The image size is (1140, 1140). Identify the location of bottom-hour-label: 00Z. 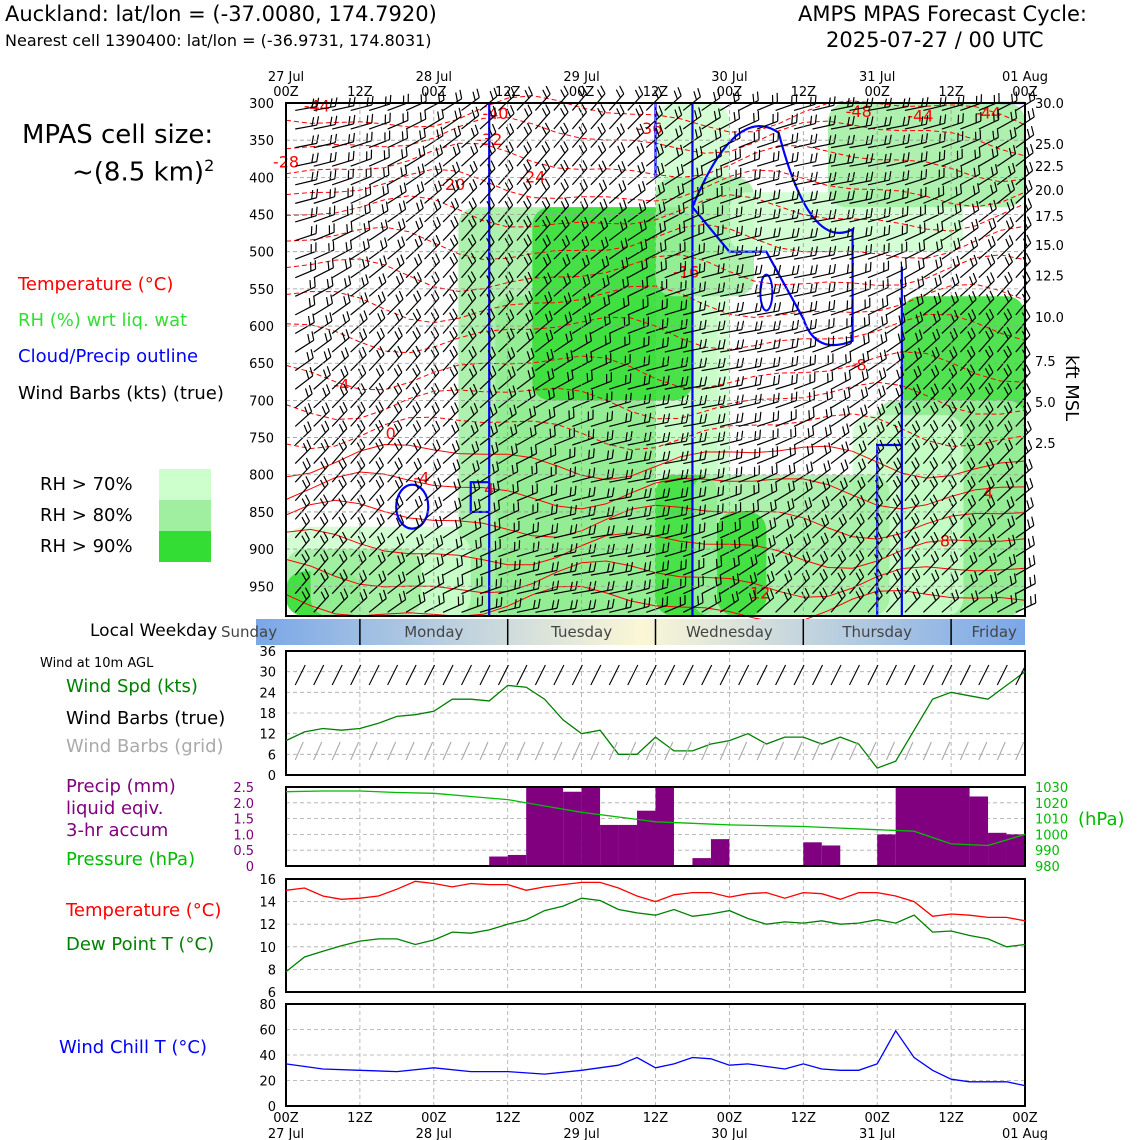
(286, 1118).